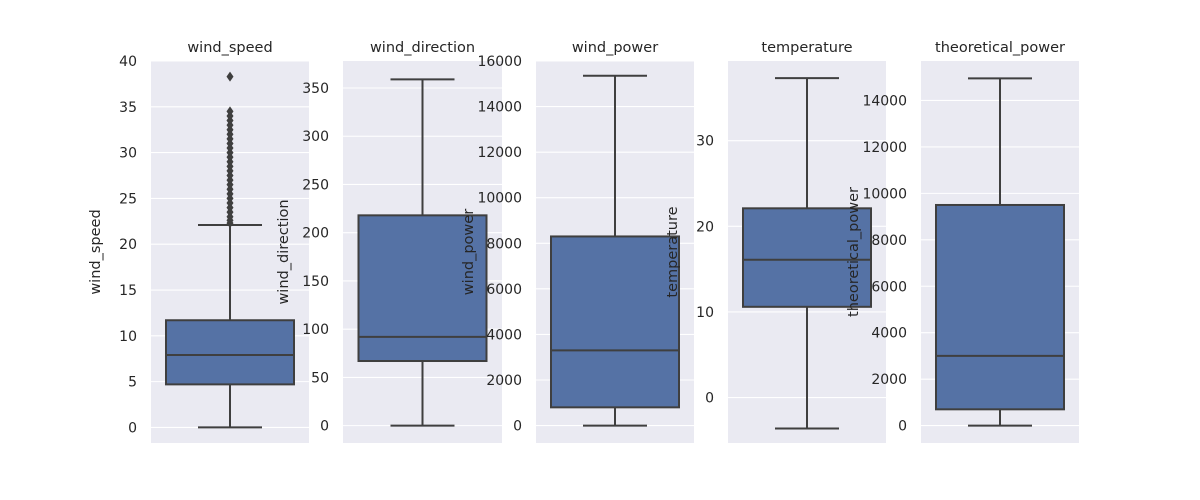 This screenshot has height=500, width=1200. I want to click on y-axis-label: temperature, so click(673, 251).